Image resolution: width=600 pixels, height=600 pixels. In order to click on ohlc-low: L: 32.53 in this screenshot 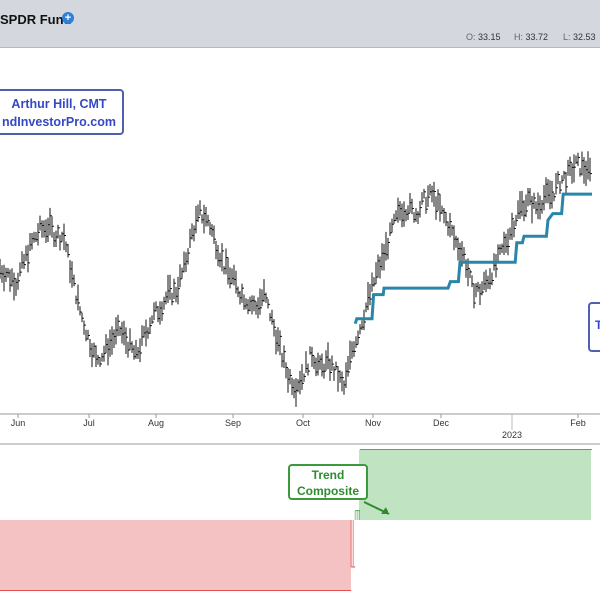, I will do `click(579, 37)`.